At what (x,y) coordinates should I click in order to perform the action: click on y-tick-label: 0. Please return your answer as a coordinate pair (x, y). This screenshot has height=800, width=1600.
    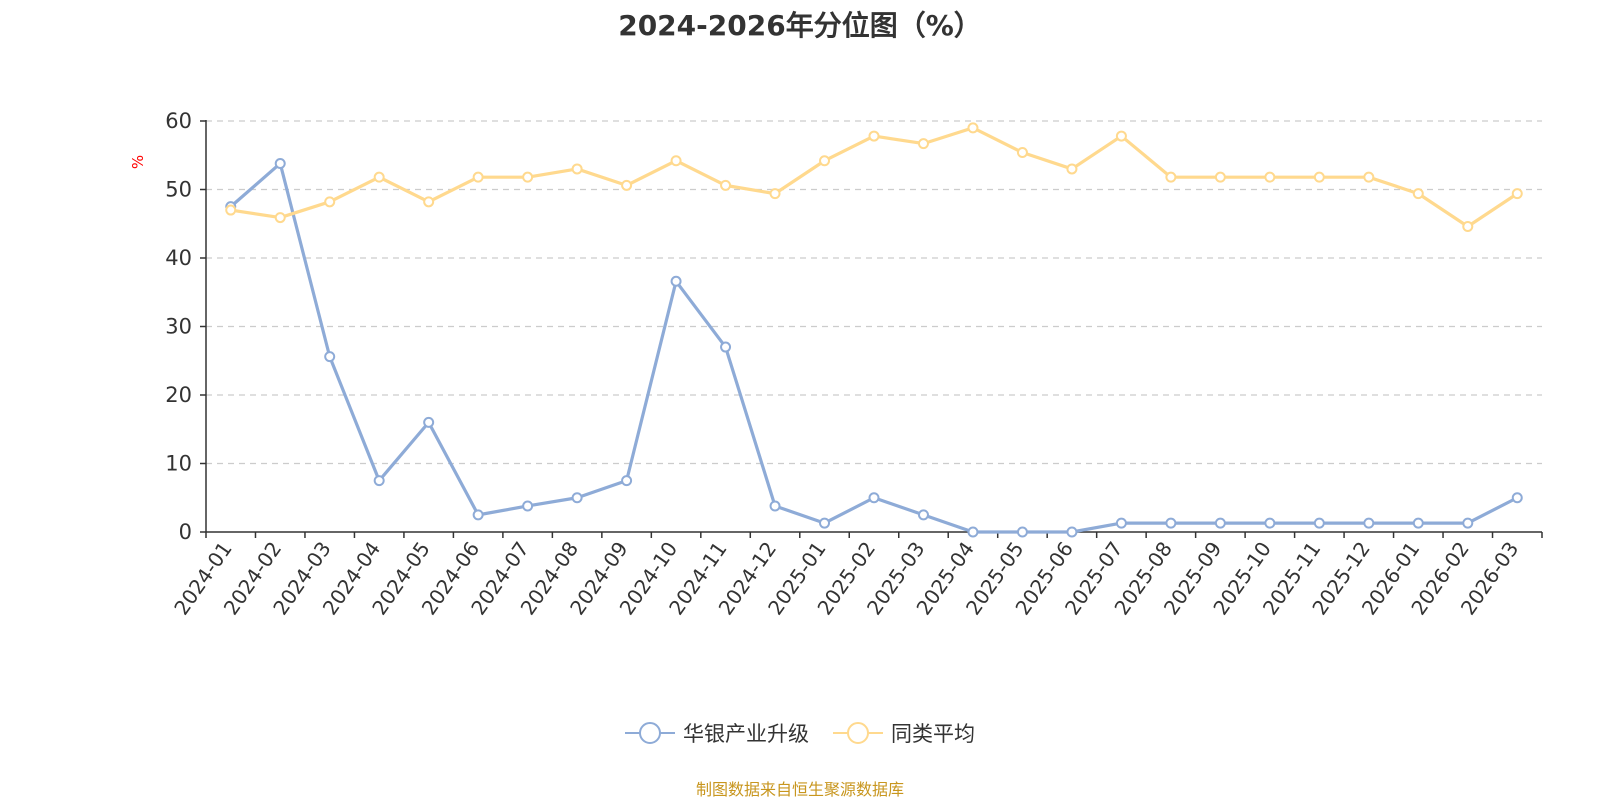
    Looking at the image, I should click on (185, 532).